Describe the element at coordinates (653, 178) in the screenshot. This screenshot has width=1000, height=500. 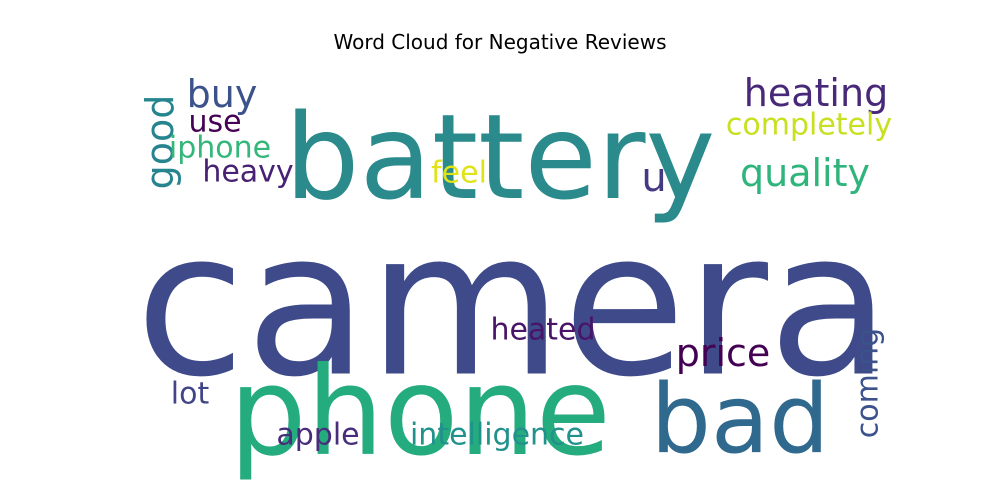
I see `word-u: u` at that location.